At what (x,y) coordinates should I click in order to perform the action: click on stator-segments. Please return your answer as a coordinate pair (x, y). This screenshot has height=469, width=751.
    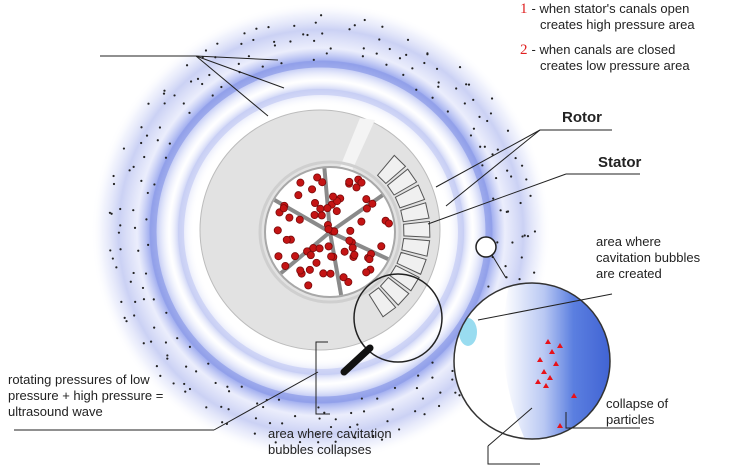
    Looking at the image, I should click on (399, 236).